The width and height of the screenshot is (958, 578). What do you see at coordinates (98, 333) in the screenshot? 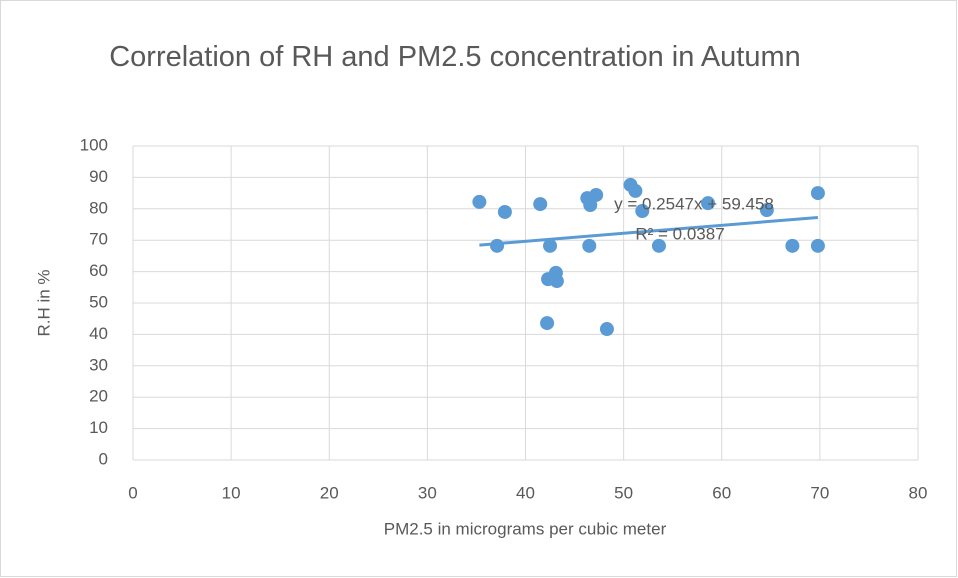
I see `y-tick-label: 40` at bounding box center [98, 333].